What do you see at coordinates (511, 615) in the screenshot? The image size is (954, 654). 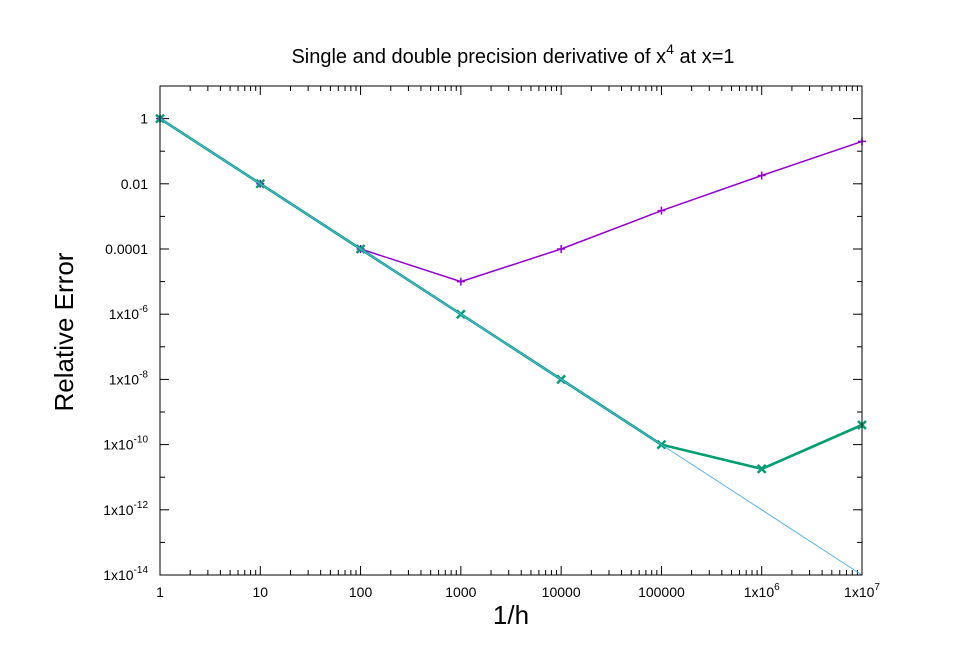 I see `x-axis-title: 1/h` at bounding box center [511, 615].